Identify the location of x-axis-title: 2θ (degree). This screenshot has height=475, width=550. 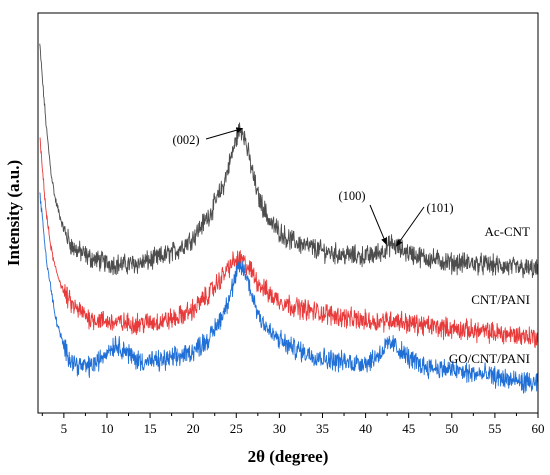
(288, 456).